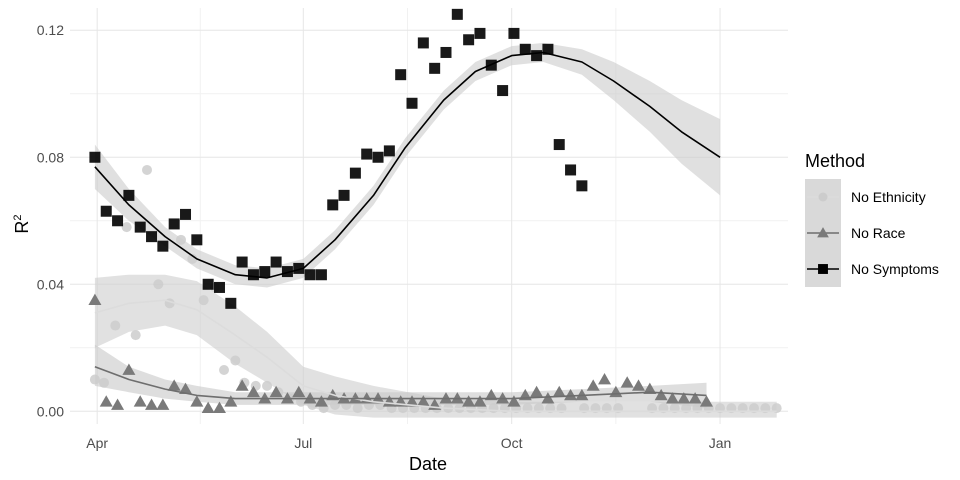 This screenshot has height=480, width=960. I want to click on legend-label-no-ethnicity: No Ethnicity, so click(888, 197).